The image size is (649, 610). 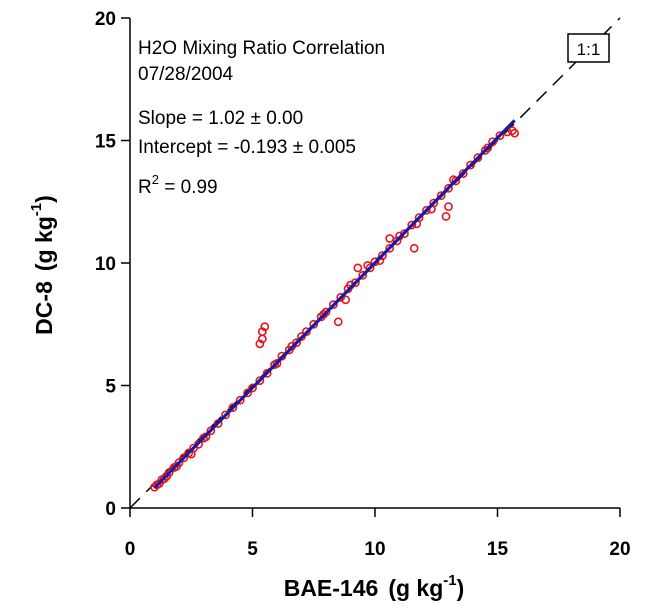 I want to click on y-axis-unit: (g kg, so click(x=44, y=243).